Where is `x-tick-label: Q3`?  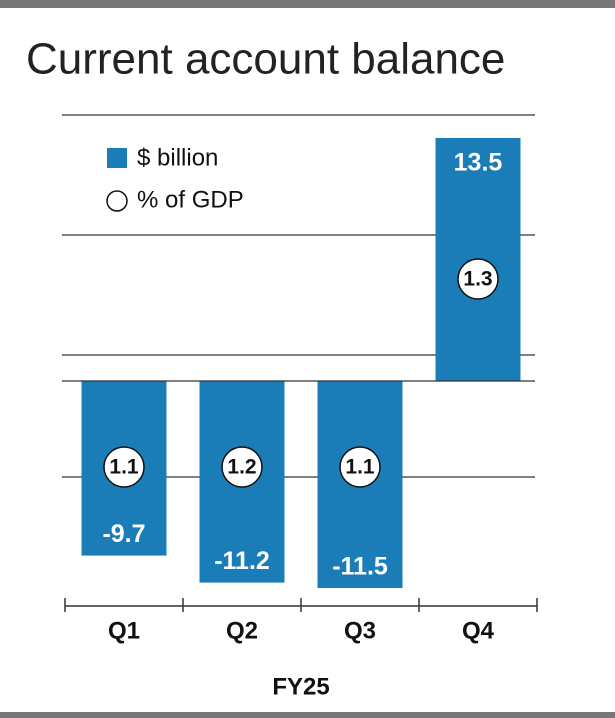 x-tick-label: Q3 is located at coordinates (360, 630).